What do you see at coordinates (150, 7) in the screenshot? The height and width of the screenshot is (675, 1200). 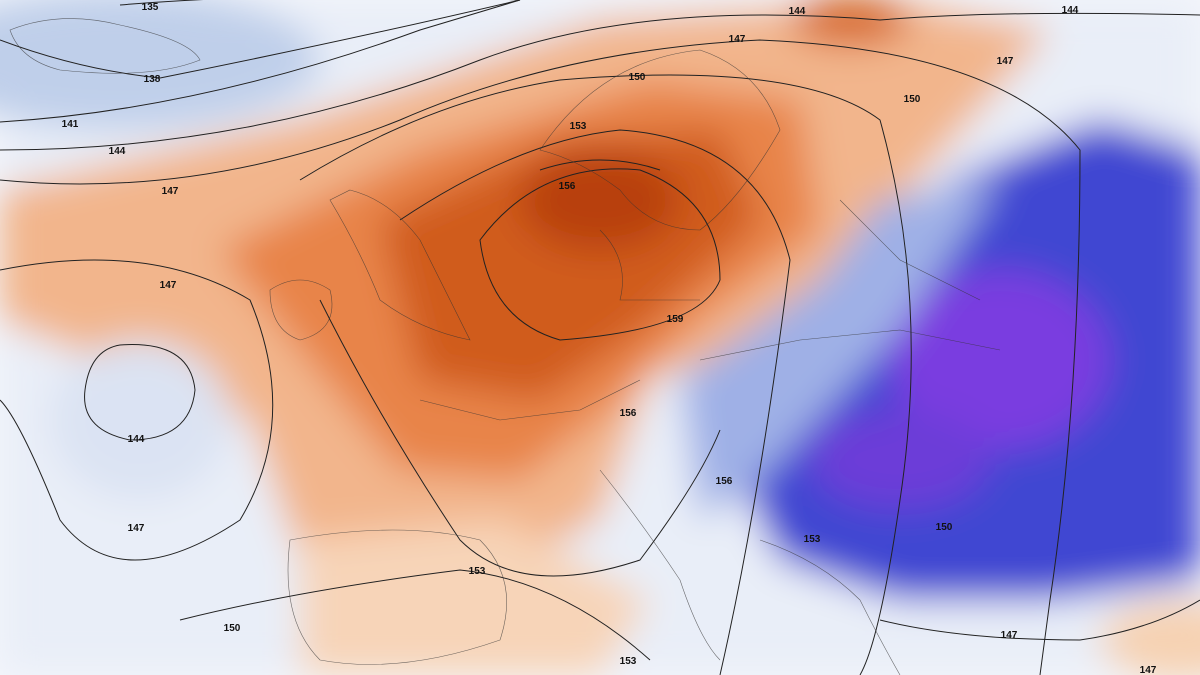 I see `contour-label: 135` at bounding box center [150, 7].